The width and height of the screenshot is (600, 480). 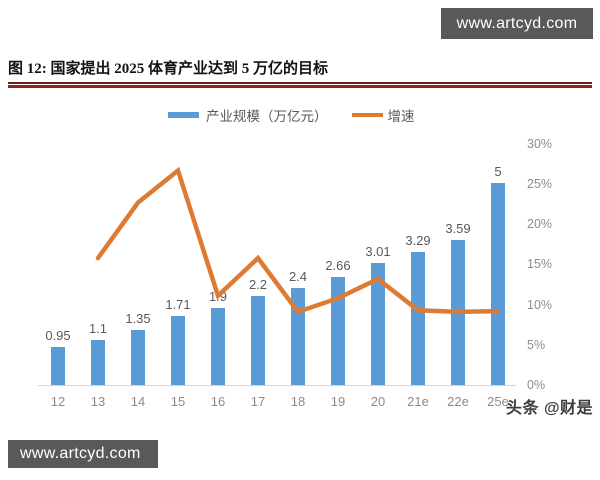 What do you see at coordinates (540, 304) in the screenshot?
I see `y-axis-tick-label: 10%` at bounding box center [540, 304].